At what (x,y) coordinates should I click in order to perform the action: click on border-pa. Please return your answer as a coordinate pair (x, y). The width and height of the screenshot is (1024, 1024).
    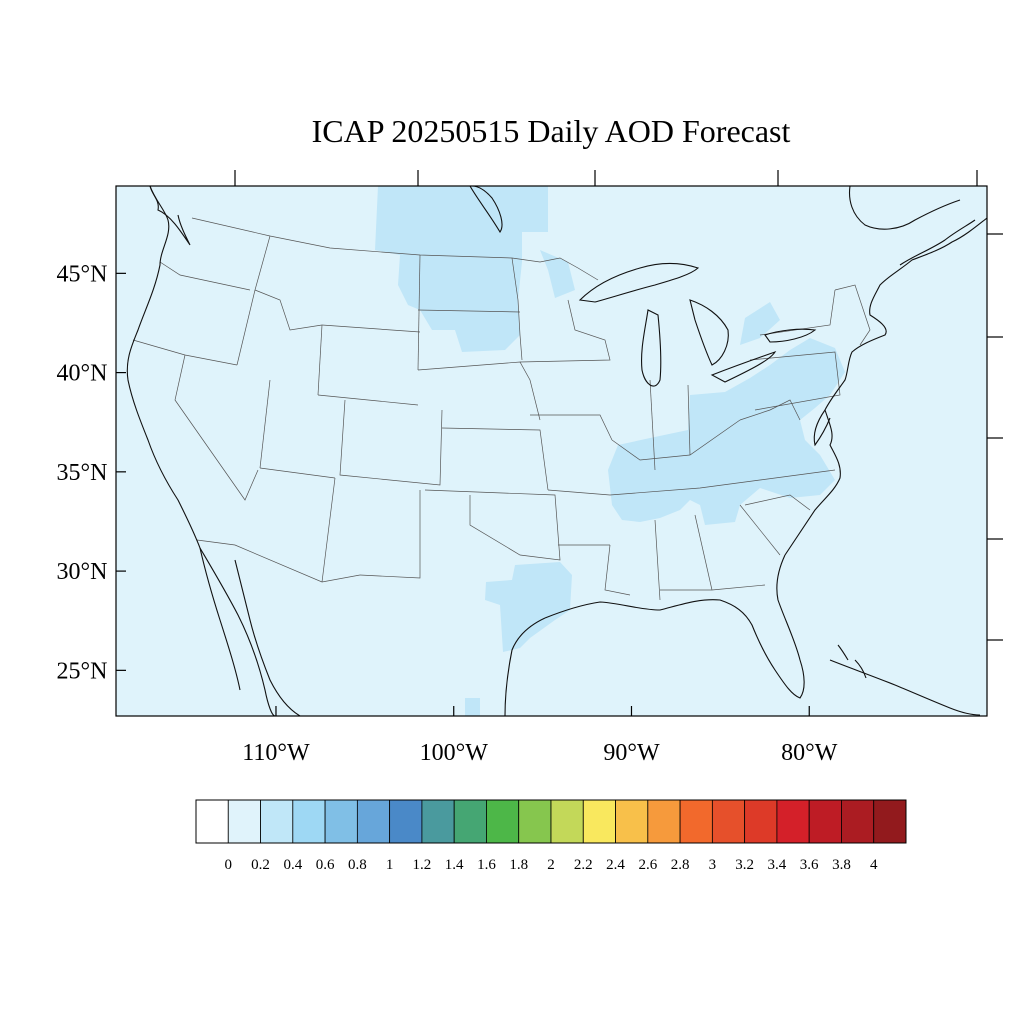
    Looking at the image, I should click on (795, 381).